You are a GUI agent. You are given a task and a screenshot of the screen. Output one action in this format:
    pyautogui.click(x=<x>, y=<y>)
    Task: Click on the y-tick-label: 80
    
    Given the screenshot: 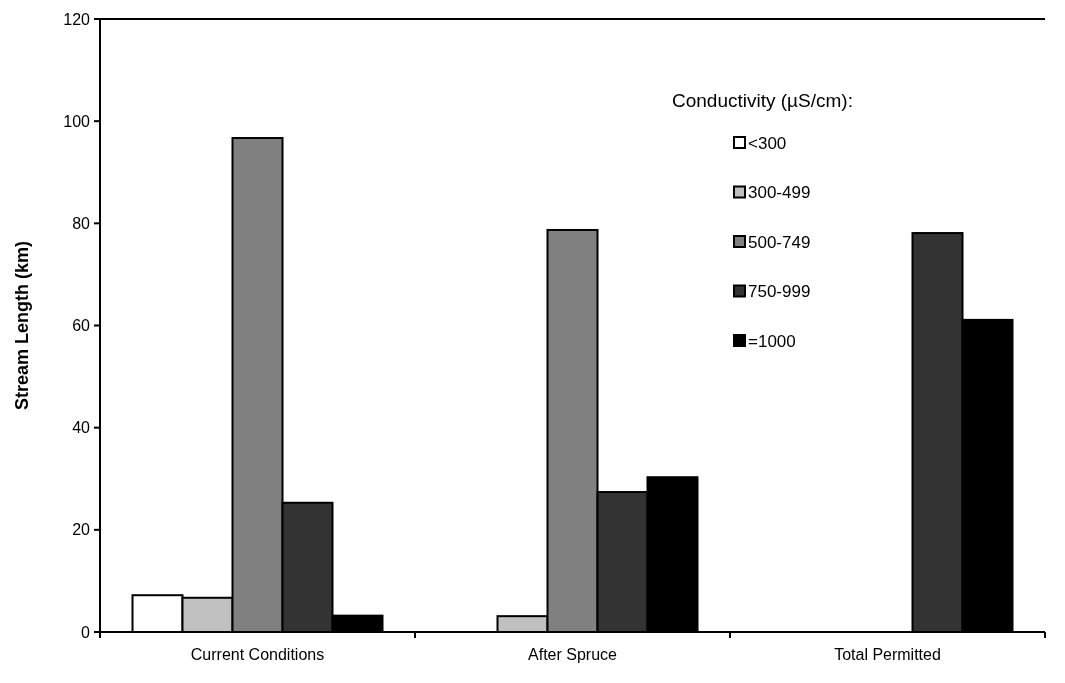 What is the action you would take?
    pyautogui.click(x=81, y=223)
    